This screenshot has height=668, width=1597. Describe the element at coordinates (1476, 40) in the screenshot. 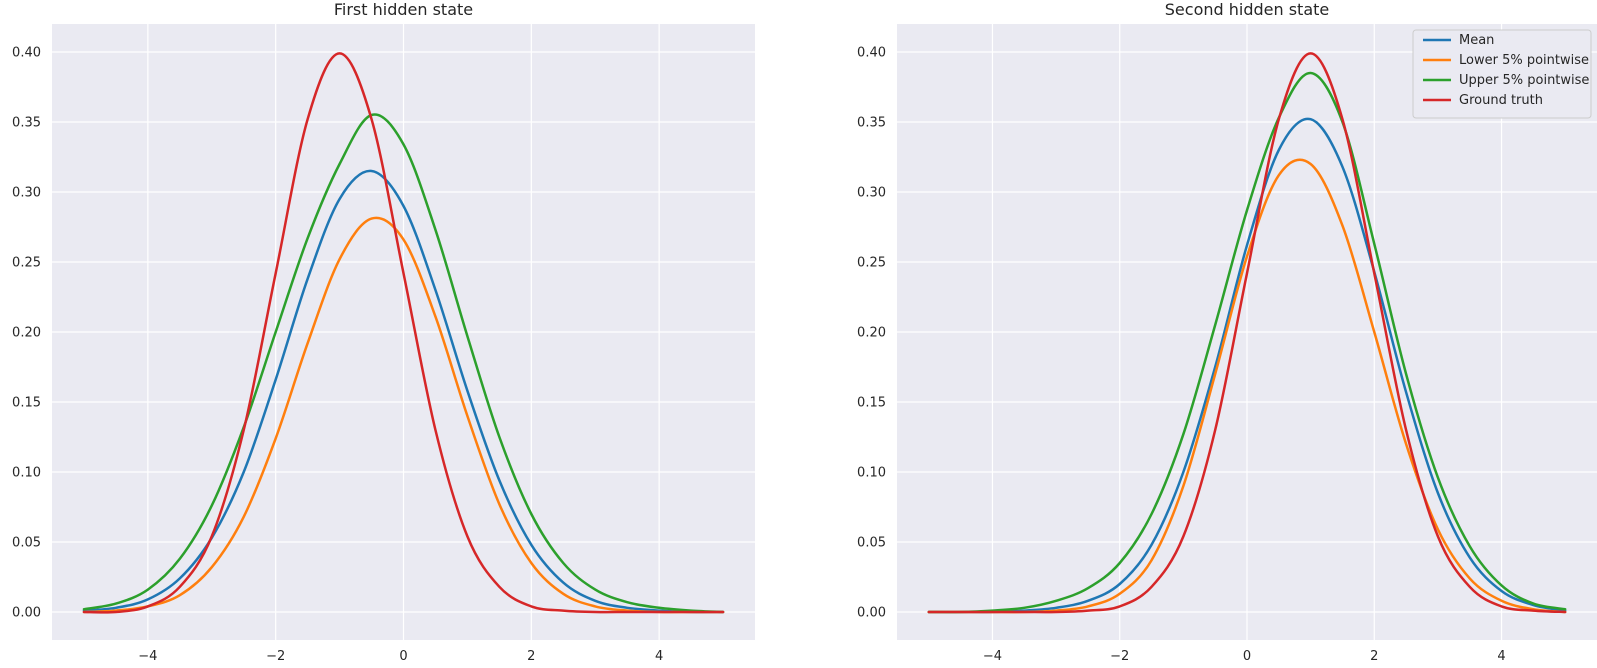

I see `legend-label: Mean` at that location.